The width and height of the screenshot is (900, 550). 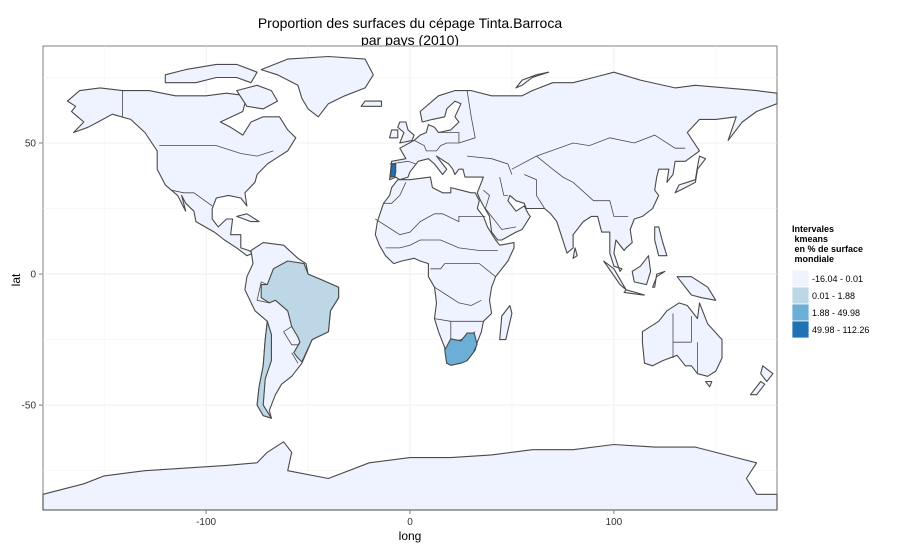 I want to click on legend-label: 49.98 - 112.26, so click(x=840, y=330).